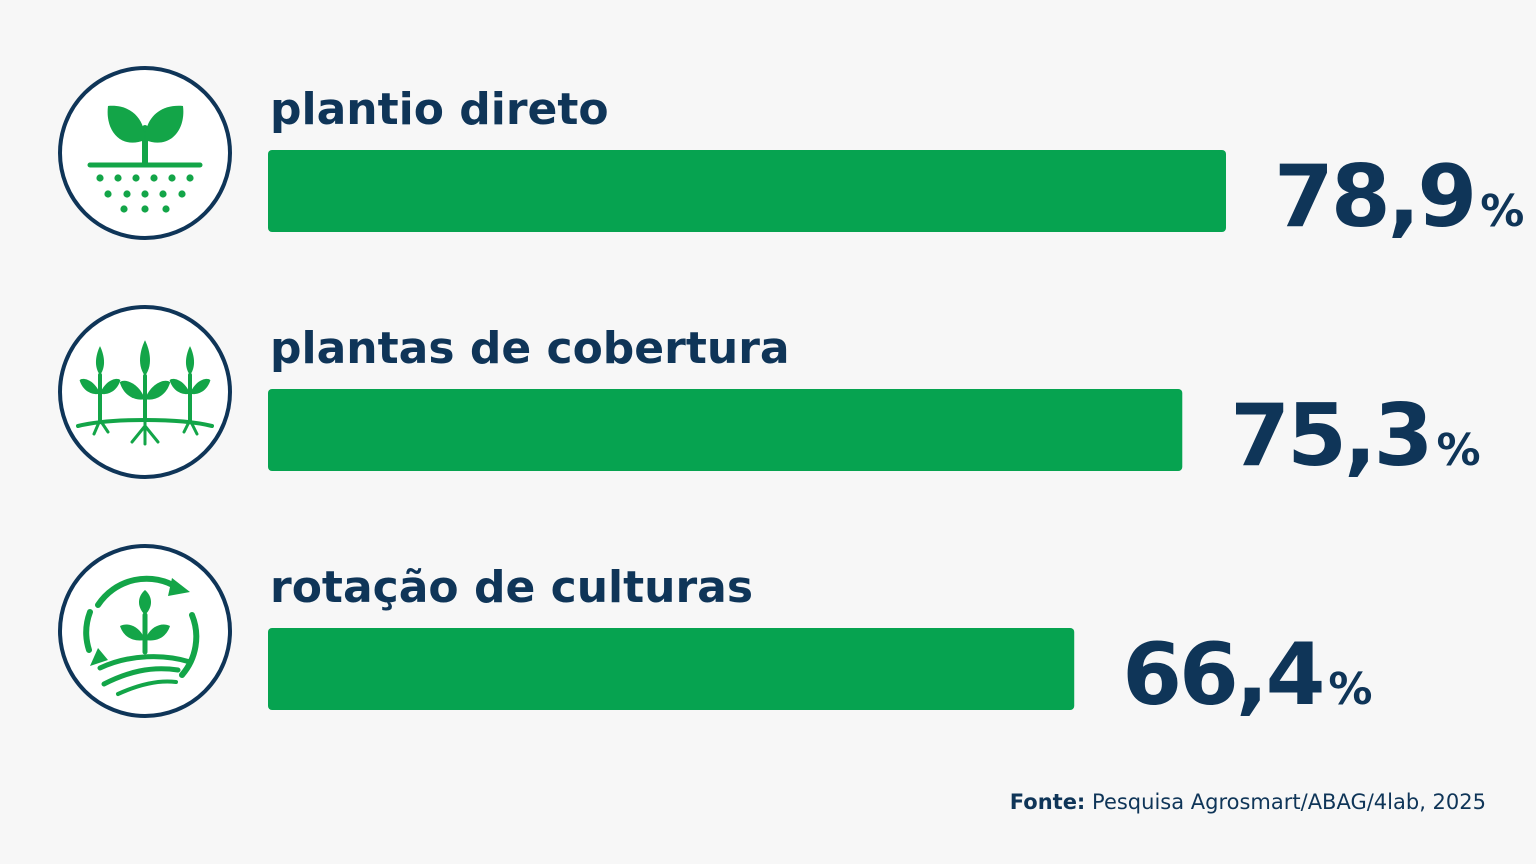 The width and height of the screenshot is (1536, 864). Describe the element at coordinates (1048, 802) in the screenshot. I see `source-label: Fonte:` at that location.